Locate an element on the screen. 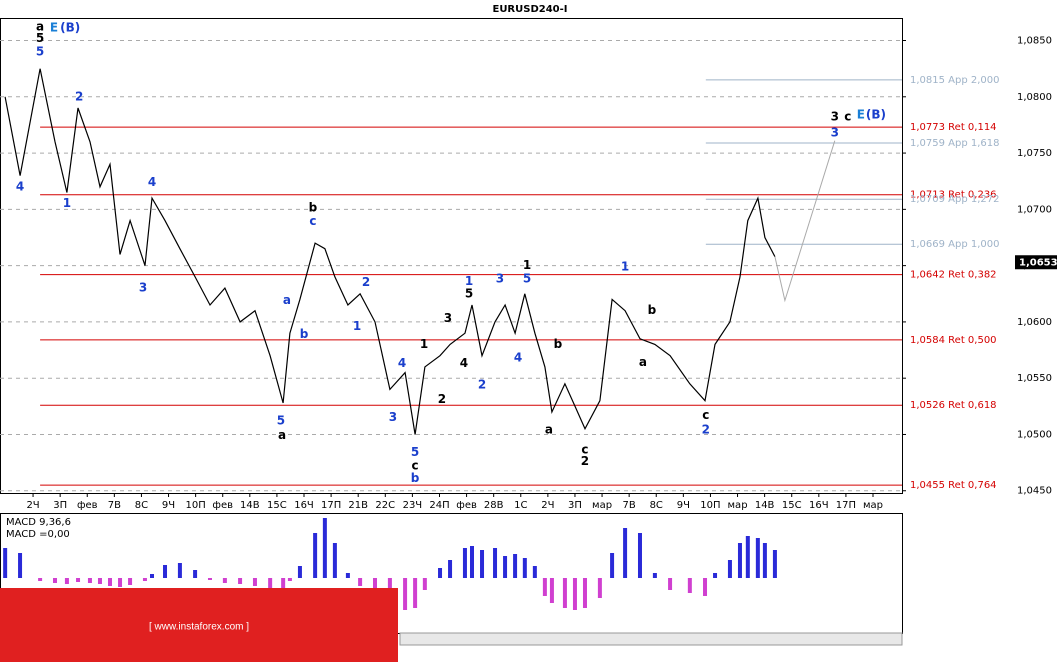 The width and height of the screenshot is (1059, 662). x-tick-label: 1С is located at coordinates (520, 505).